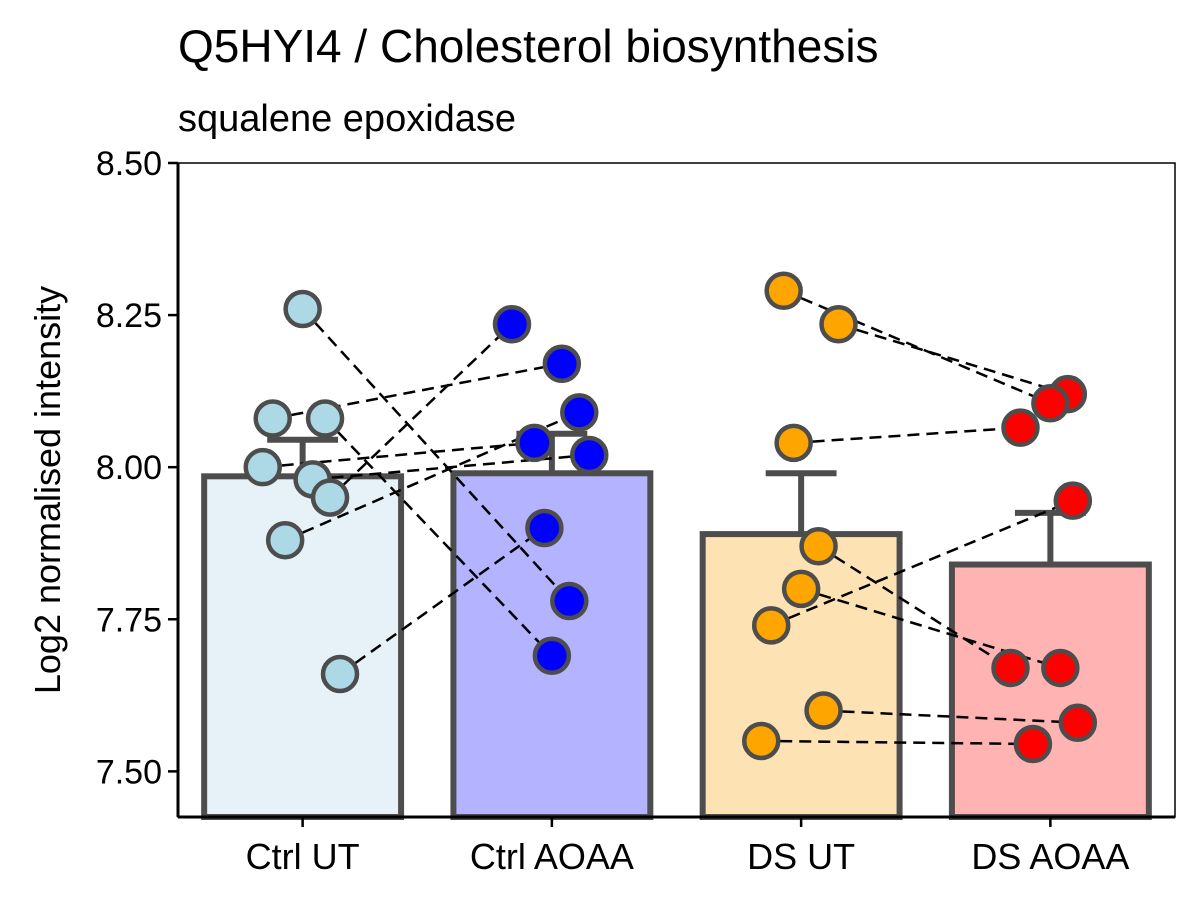 This screenshot has height=905, width=1200. Describe the element at coordinates (528, 46) in the screenshot. I see `chart-title: Q5HYI4 / Cholesterol biosynthesis` at that location.